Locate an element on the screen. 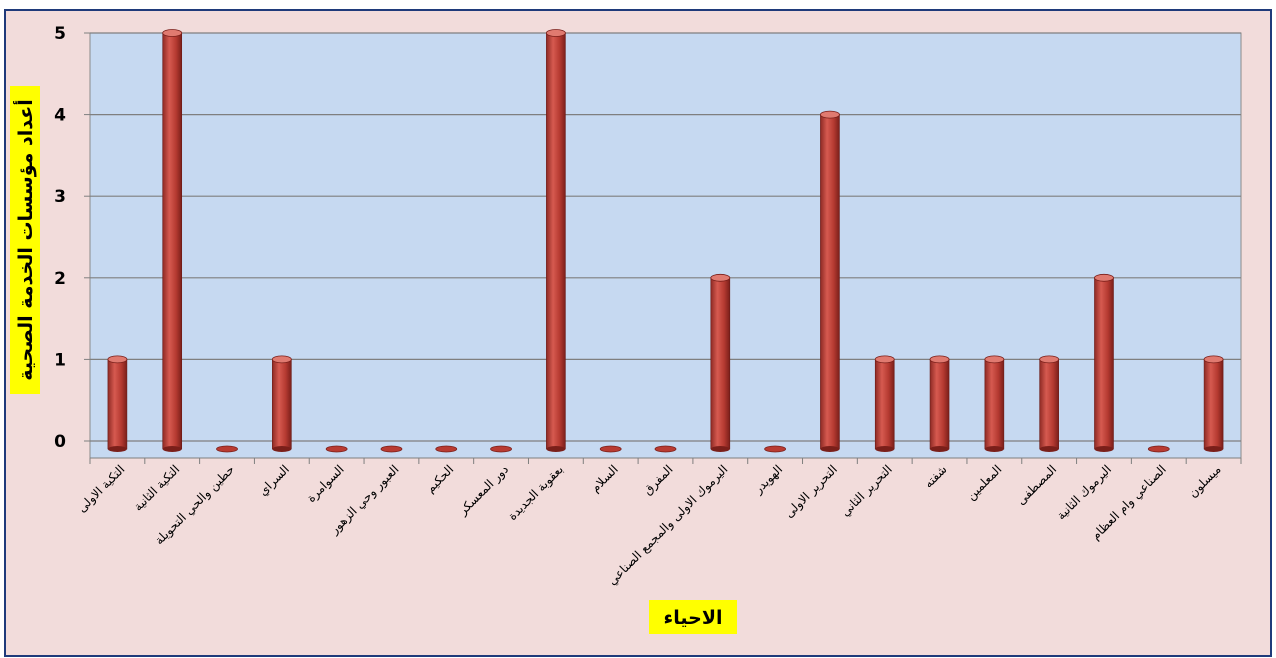 This screenshot has width=1276, height=658. y-axis-title: أعداد مؤسسات الخدمة الصحية is located at coordinates (25, 240).